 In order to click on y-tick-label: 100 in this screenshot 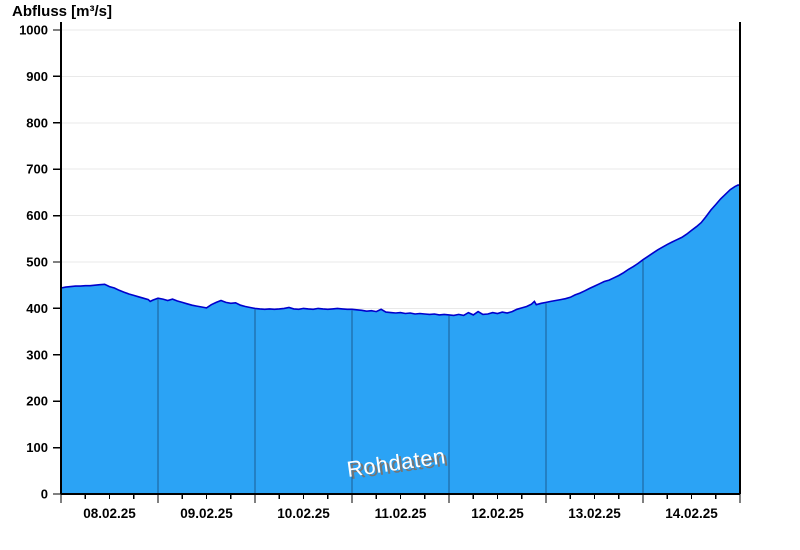, I will do `click(37, 447)`.